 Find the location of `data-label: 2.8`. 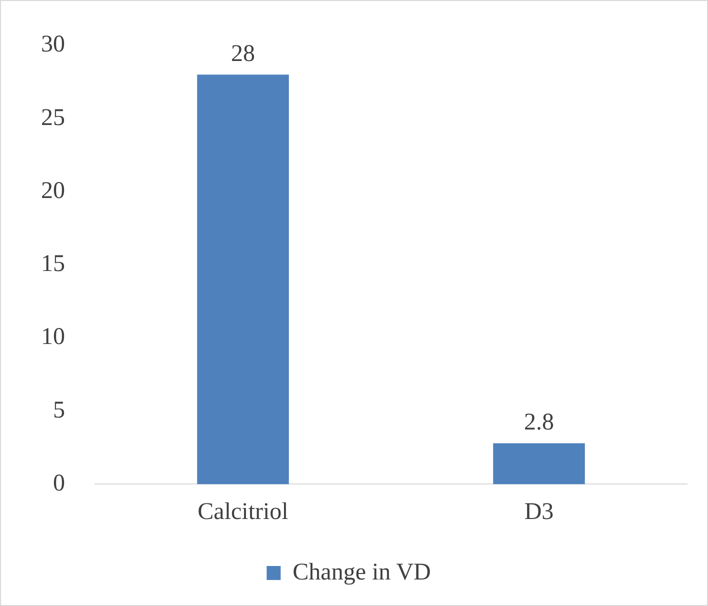

data-label: 2.8 is located at coordinates (539, 423).